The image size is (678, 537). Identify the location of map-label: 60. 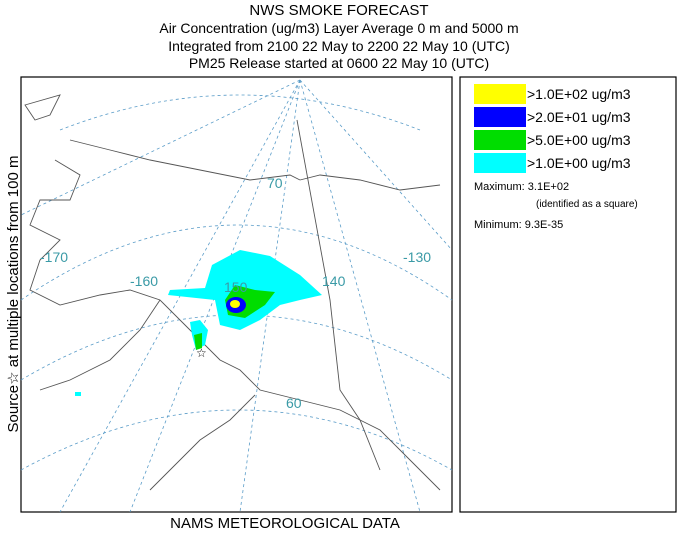
(294, 403).